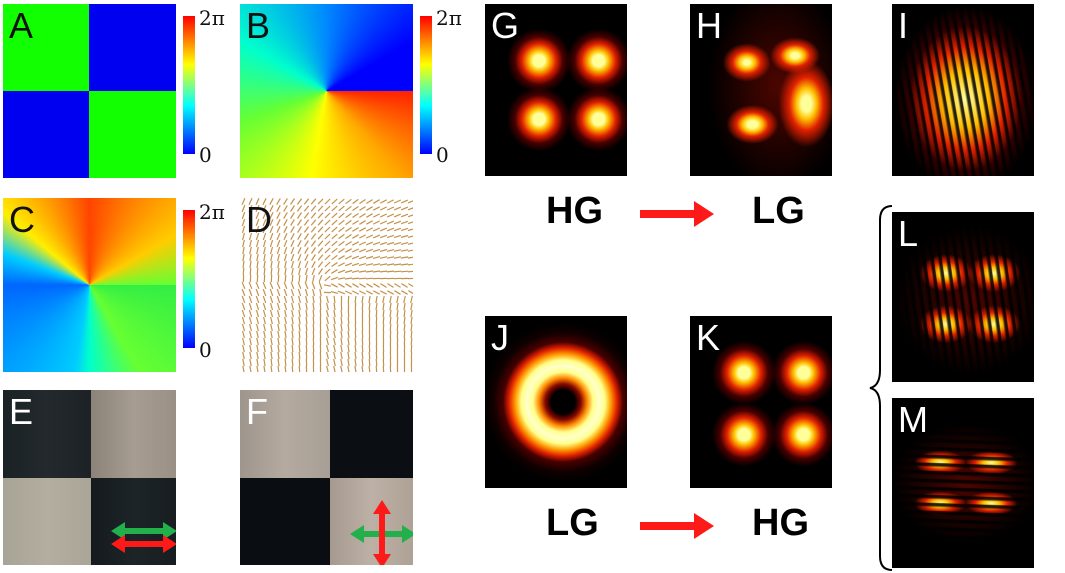 The image size is (1065, 573). Describe the element at coordinates (205, 155) in the screenshot. I see `colorbar-a-min: 0` at that location.